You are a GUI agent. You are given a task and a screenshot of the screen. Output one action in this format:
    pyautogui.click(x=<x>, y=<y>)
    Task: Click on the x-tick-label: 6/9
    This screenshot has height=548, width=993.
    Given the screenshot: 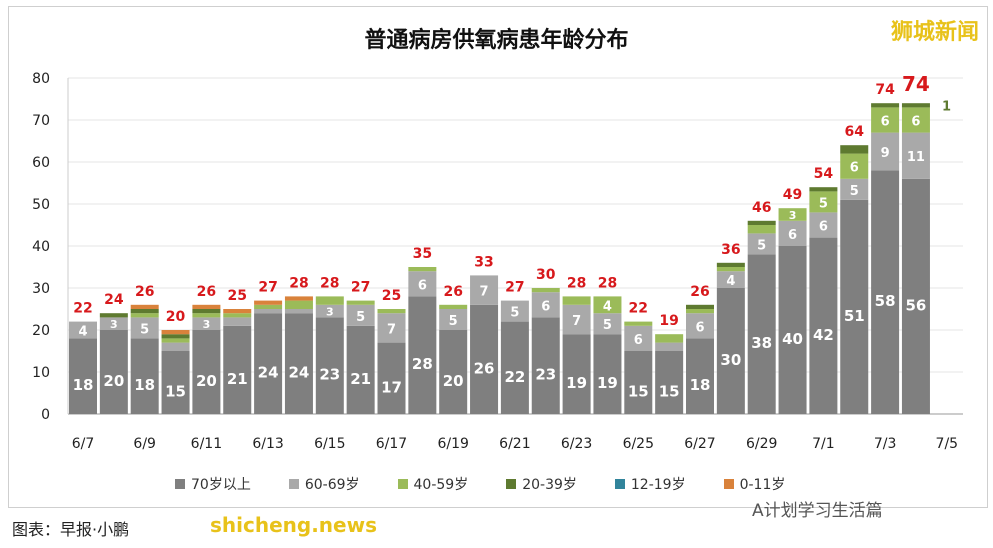 What is the action you would take?
    pyautogui.click(x=144, y=444)
    